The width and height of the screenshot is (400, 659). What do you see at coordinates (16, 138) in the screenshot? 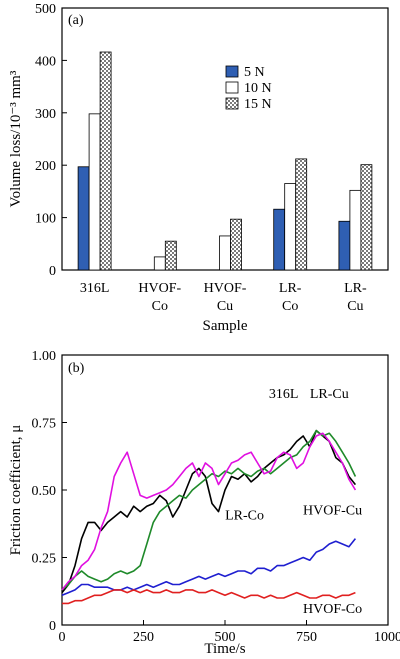
I see `y-axis-title: Volume loss/10⁻³ mm³` at bounding box center [16, 138].